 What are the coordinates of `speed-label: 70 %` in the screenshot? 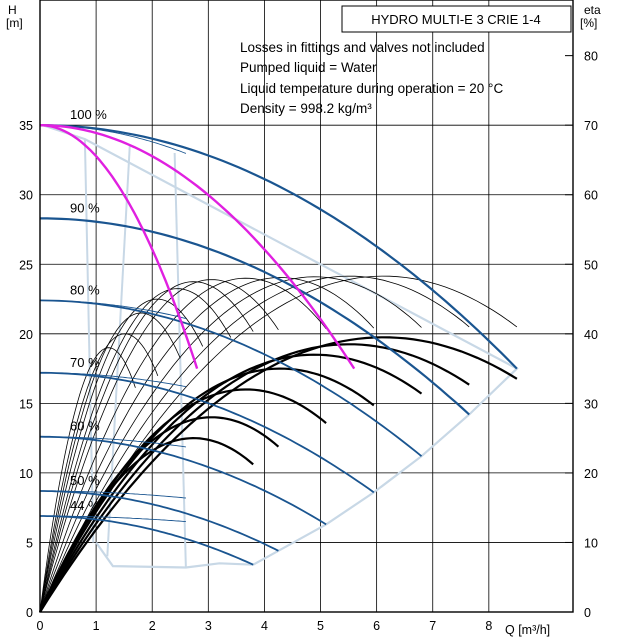 It's located at (85, 362).